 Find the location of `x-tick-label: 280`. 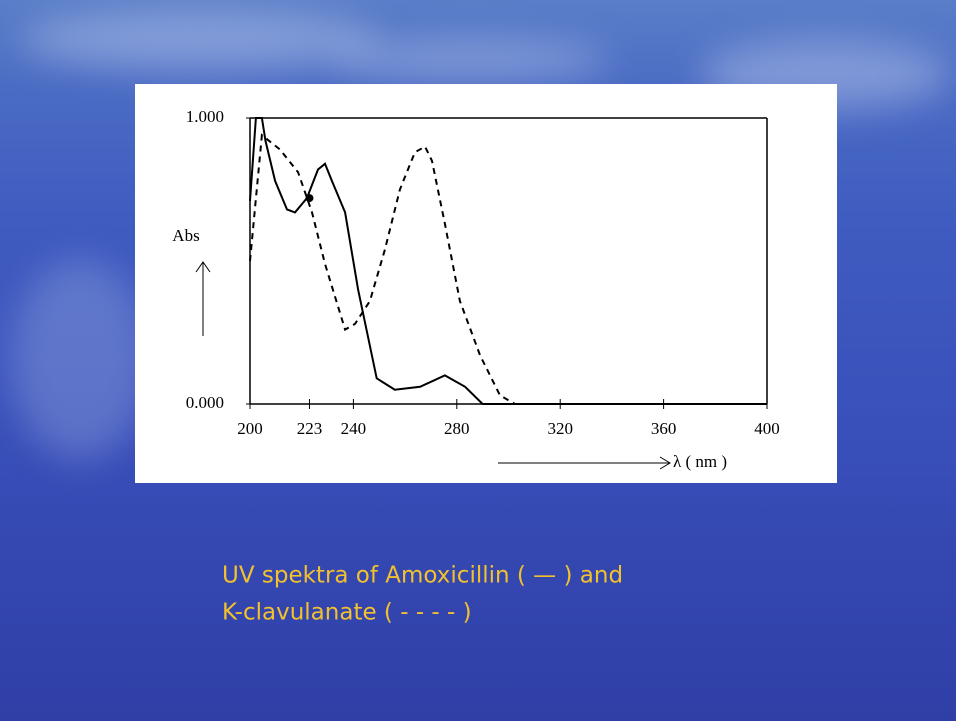

x-tick-label: 280 is located at coordinates (457, 428).